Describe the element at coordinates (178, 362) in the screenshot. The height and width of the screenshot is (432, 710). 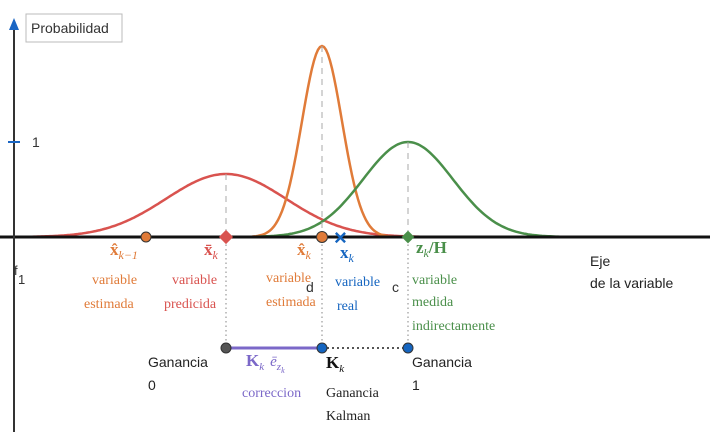
I see `gain-zero-label-line1: Ganancia` at that location.